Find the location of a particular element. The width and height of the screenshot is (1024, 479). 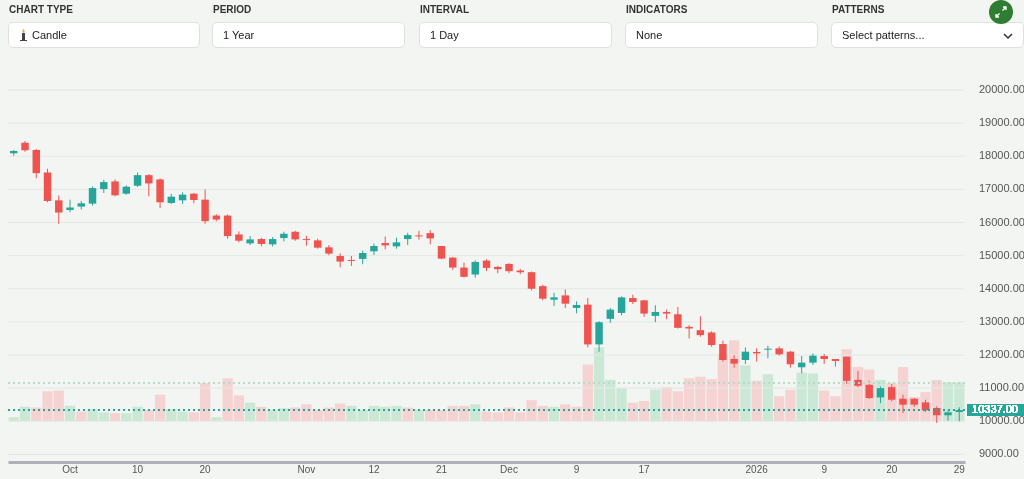

y-tick-label: 14000.00 is located at coordinates (1001, 287).